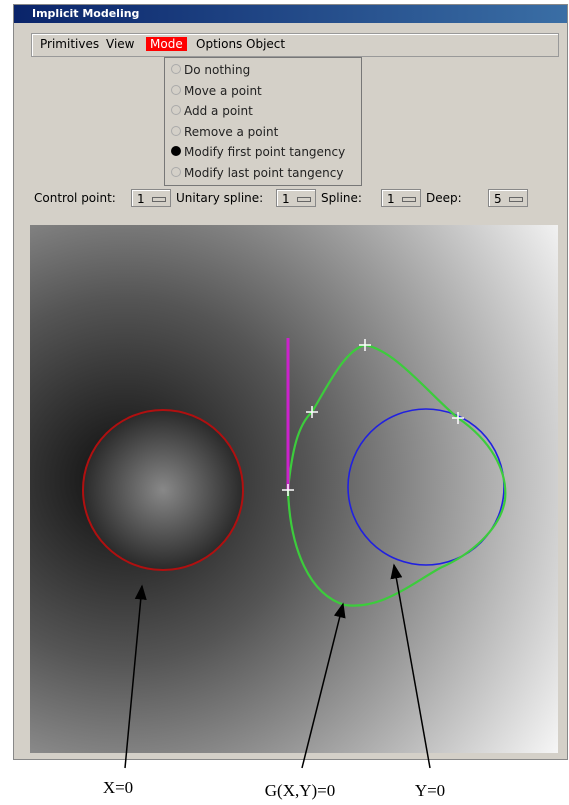 The width and height of the screenshot is (569, 805). What do you see at coordinates (118, 787) in the screenshot?
I see `annotation: X=0` at bounding box center [118, 787].